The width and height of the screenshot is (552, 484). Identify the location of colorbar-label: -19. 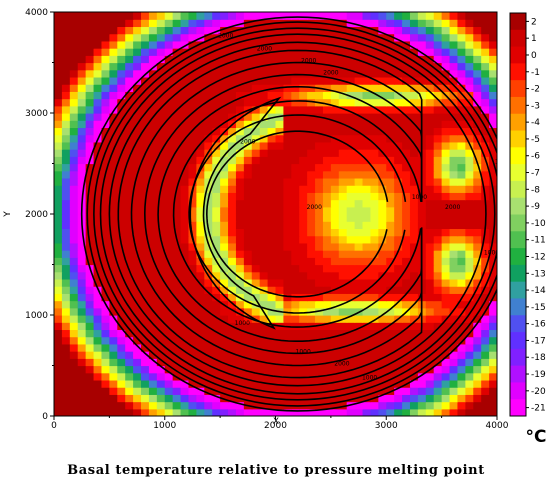
(538, 375).